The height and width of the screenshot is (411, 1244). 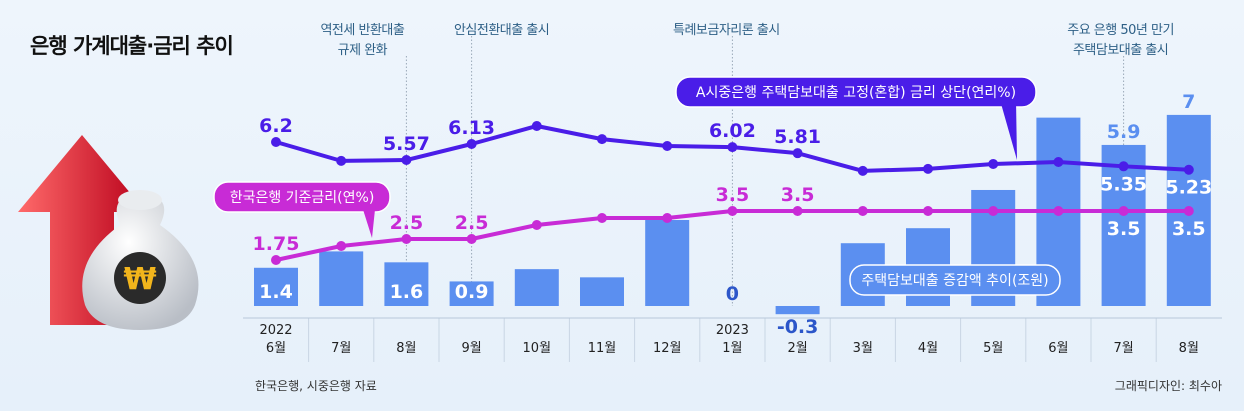 I want to click on legend-mortgage-loan-change-text: 주택담보대출 증감액 추이(조원), so click(x=954, y=281).